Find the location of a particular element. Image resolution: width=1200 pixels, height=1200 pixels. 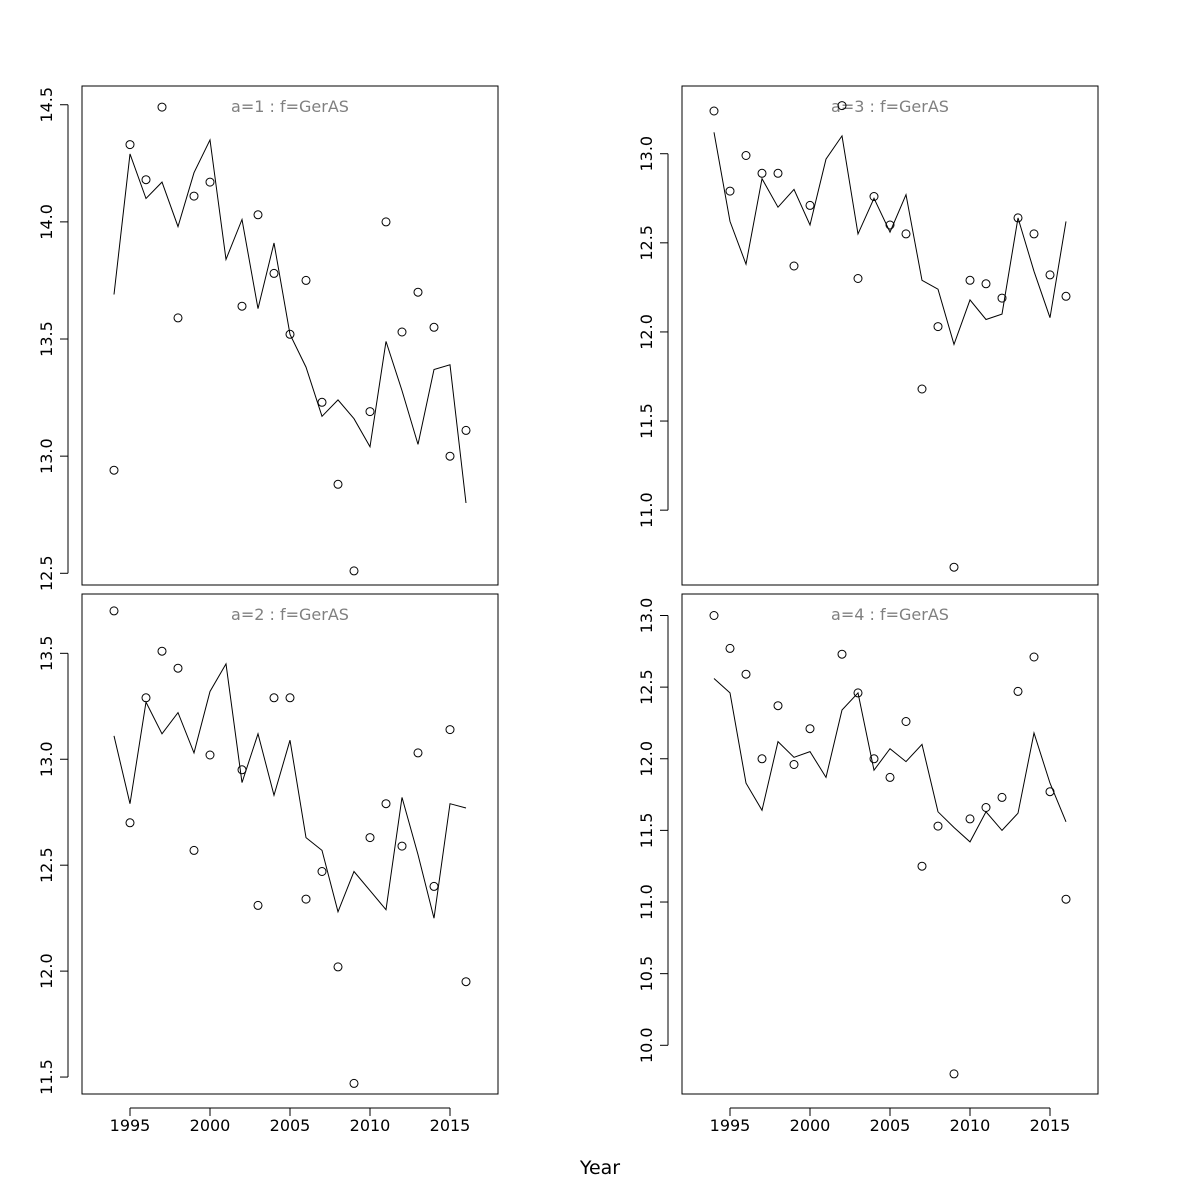

panel-title: a=3 : f=GerAS is located at coordinates (890, 106).